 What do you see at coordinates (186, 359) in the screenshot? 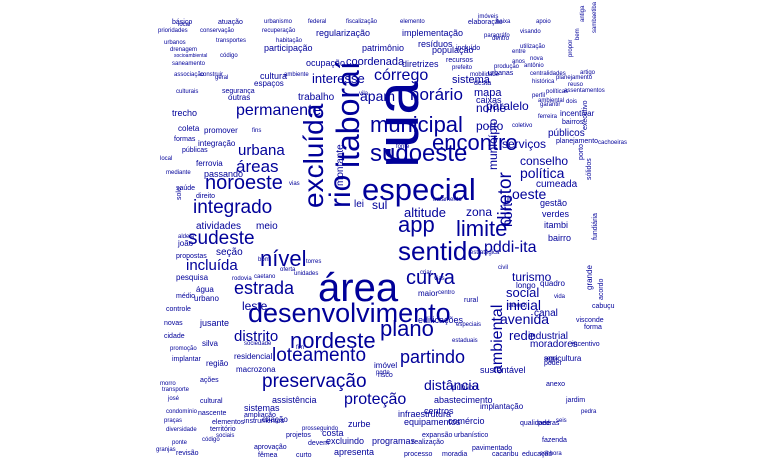
I see `word-136: implantar` at bounding box center [186, 359].